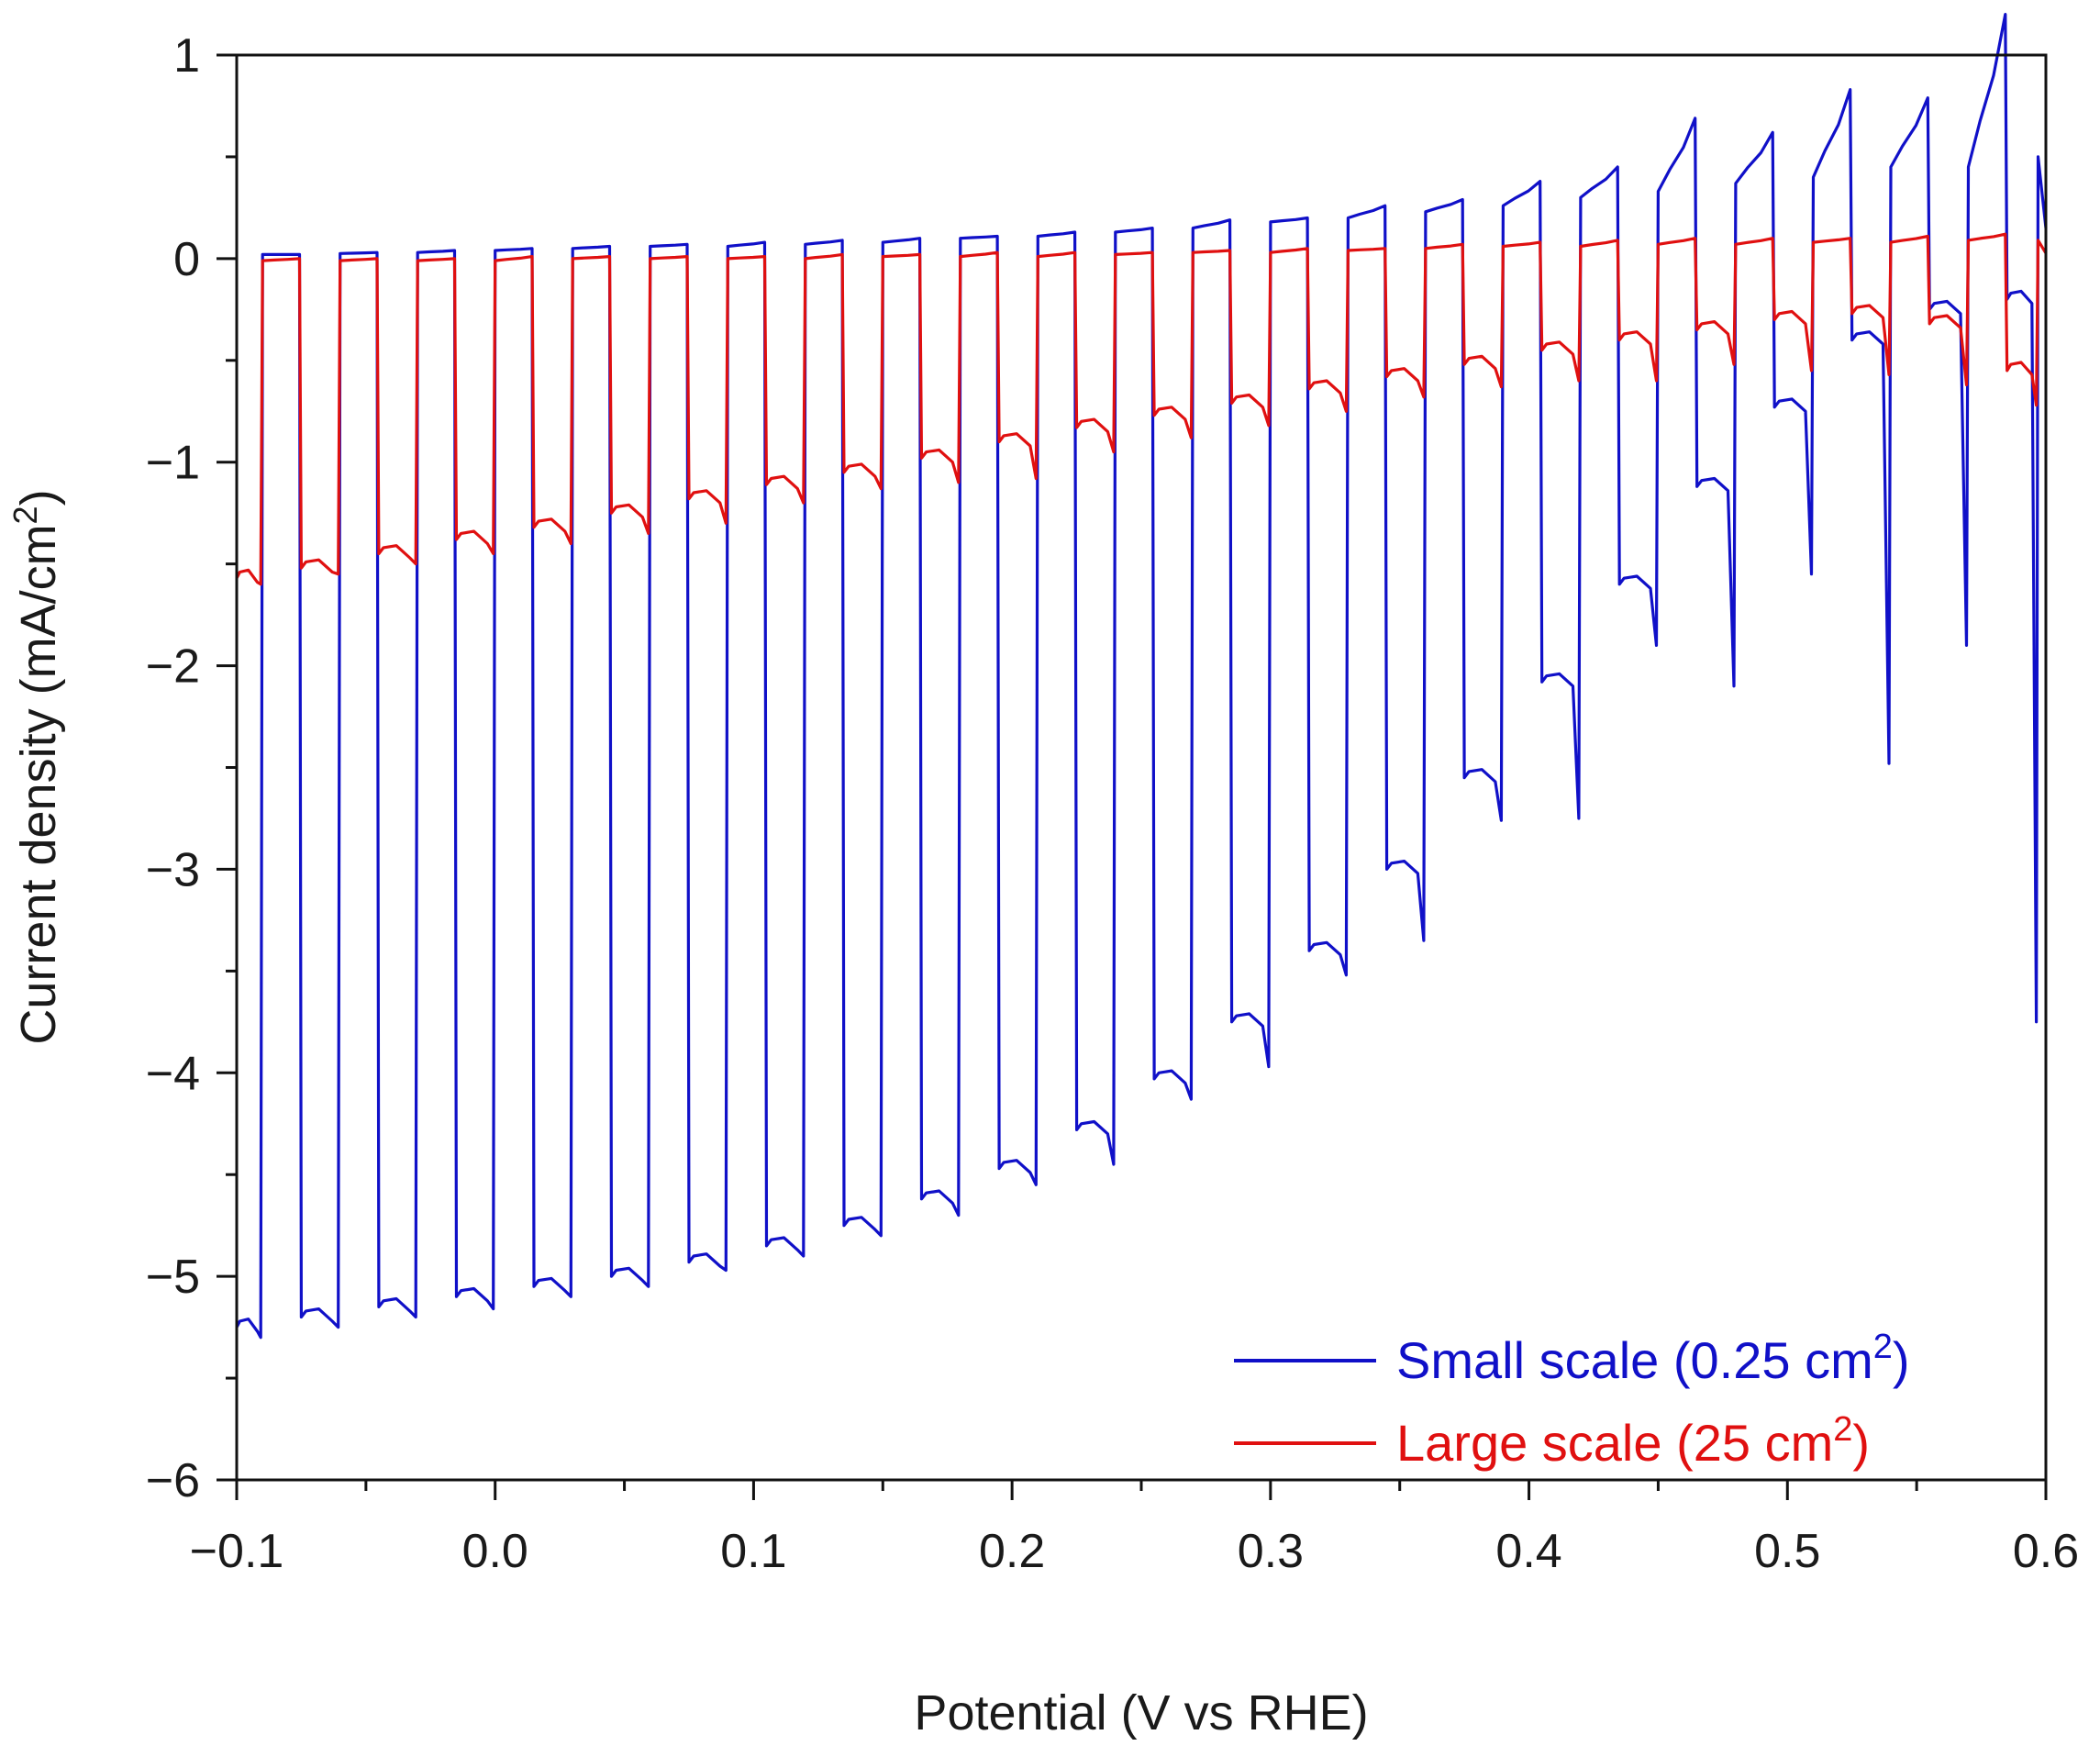 The height and width of the screenshot is (1757, 2100). Describe the element at coordinates (173, 869) in the screenshot. I see `y-tick-label: −3` at that location.